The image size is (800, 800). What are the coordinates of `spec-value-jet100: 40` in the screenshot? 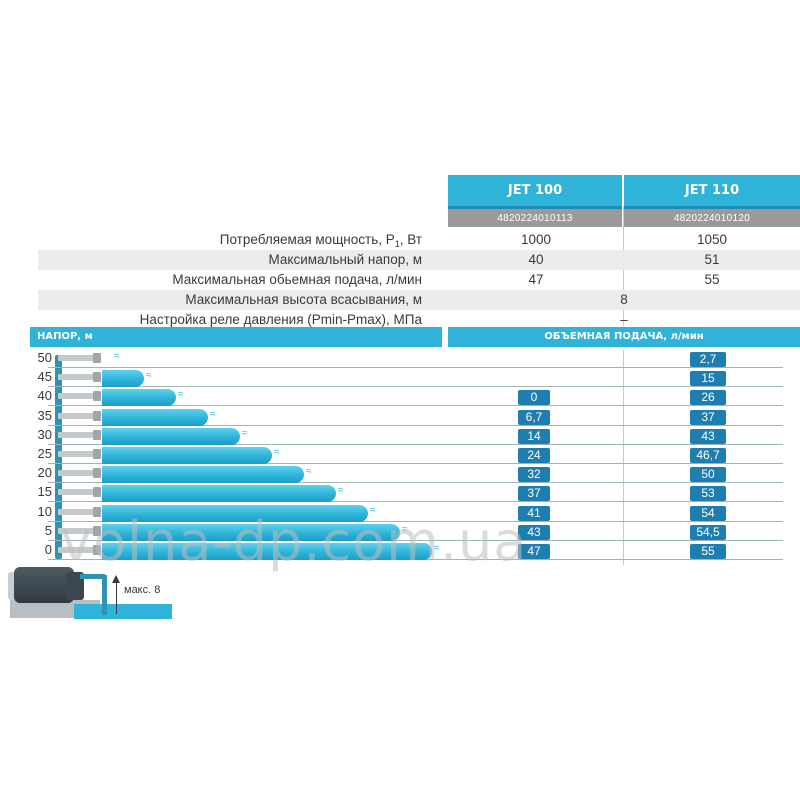 It's located at (536, 259).